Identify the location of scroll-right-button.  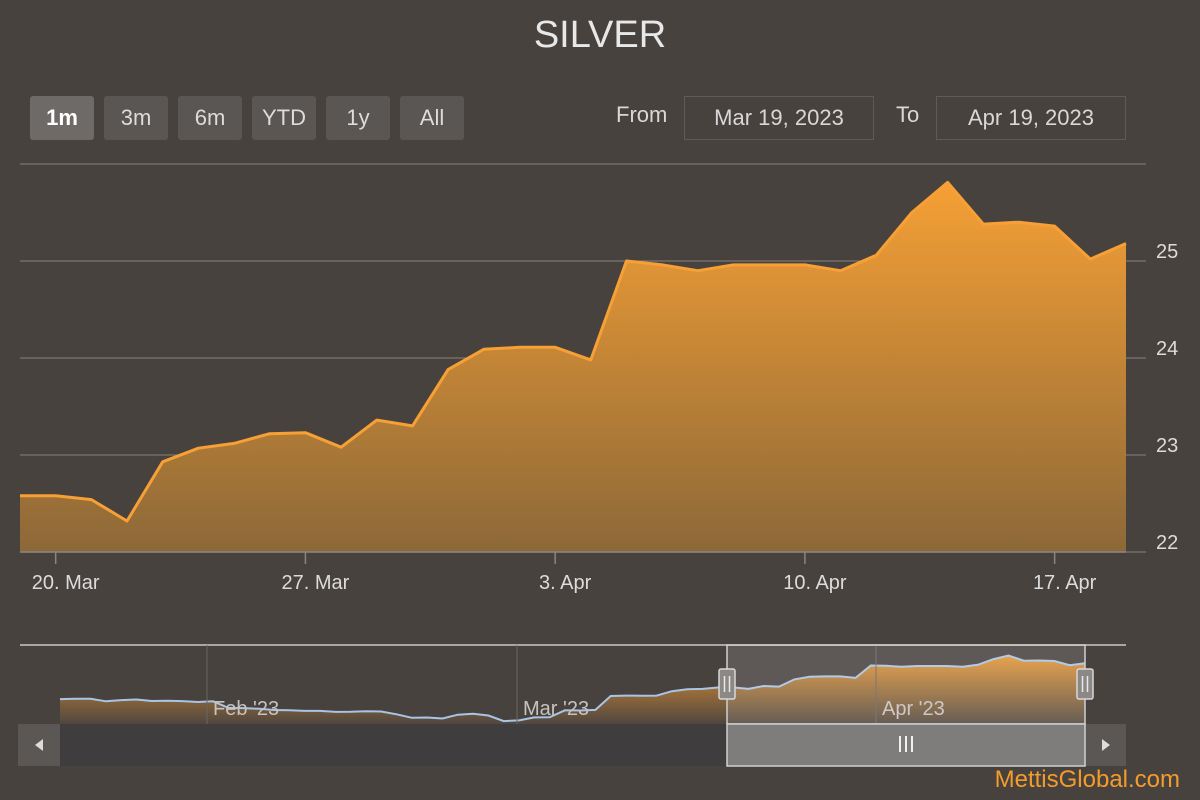
(1105, 745).